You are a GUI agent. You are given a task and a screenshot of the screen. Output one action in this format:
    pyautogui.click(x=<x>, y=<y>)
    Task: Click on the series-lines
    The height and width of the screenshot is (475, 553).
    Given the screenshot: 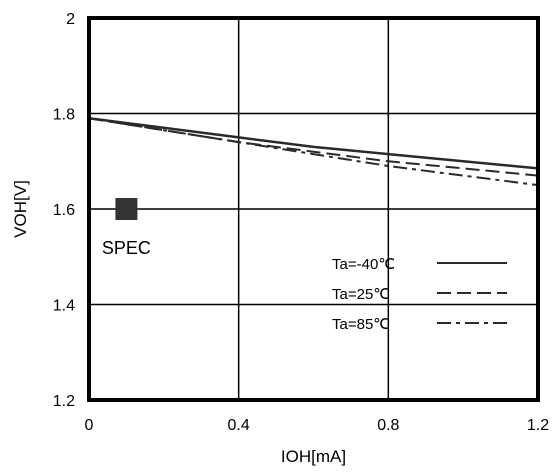 What is the action you would take?
    pyautogui.click(x=313, y=152)
    